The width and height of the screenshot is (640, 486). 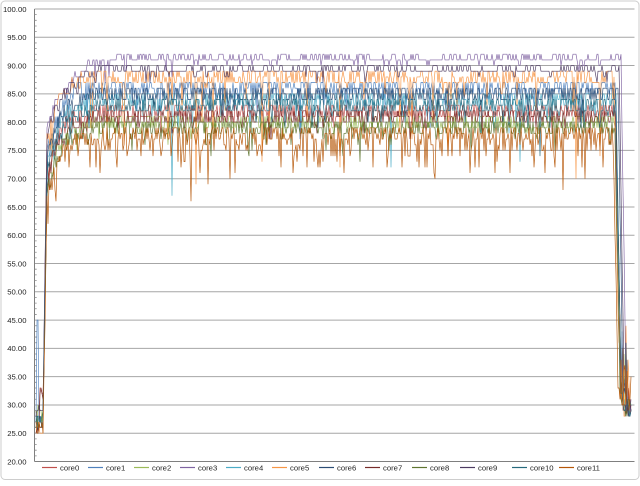 What do you see at coordinates (439, 467) in the screenshot?
I see `svg-text: core8` at bounding box center [439, 467].